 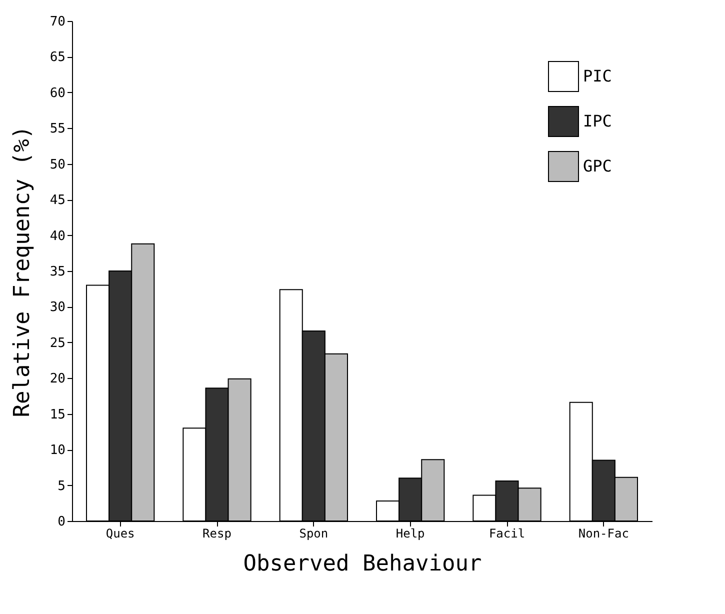 I want to click on y-tick-label: 25, so click(x=58, y=343).